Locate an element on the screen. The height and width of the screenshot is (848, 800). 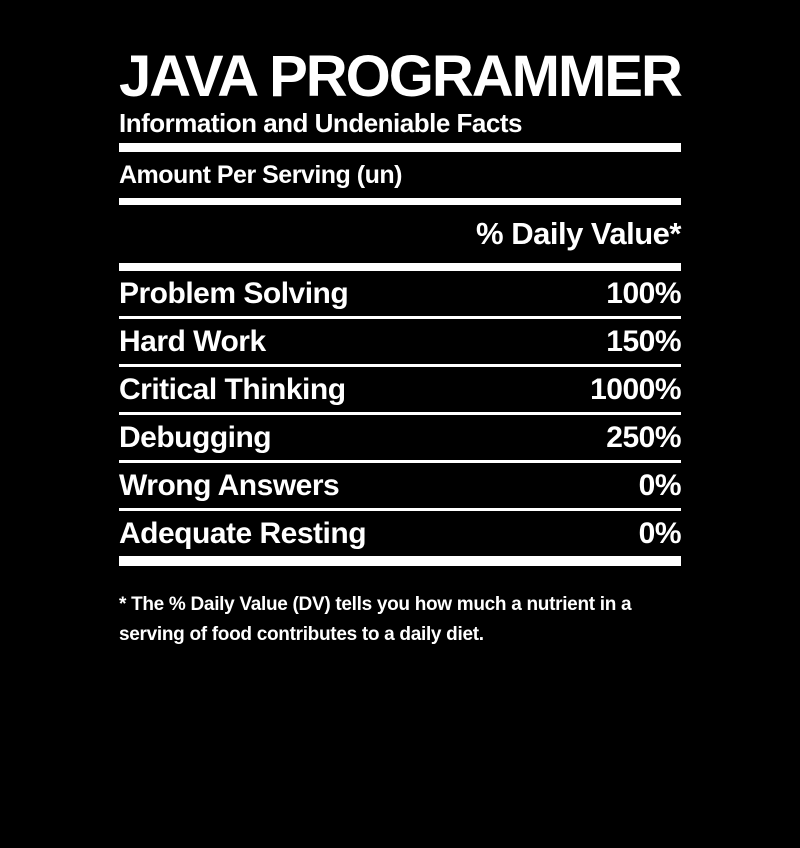
fact-row-critical-thinking: Critical Thinking 1000% is located at coordinates (400, 389).